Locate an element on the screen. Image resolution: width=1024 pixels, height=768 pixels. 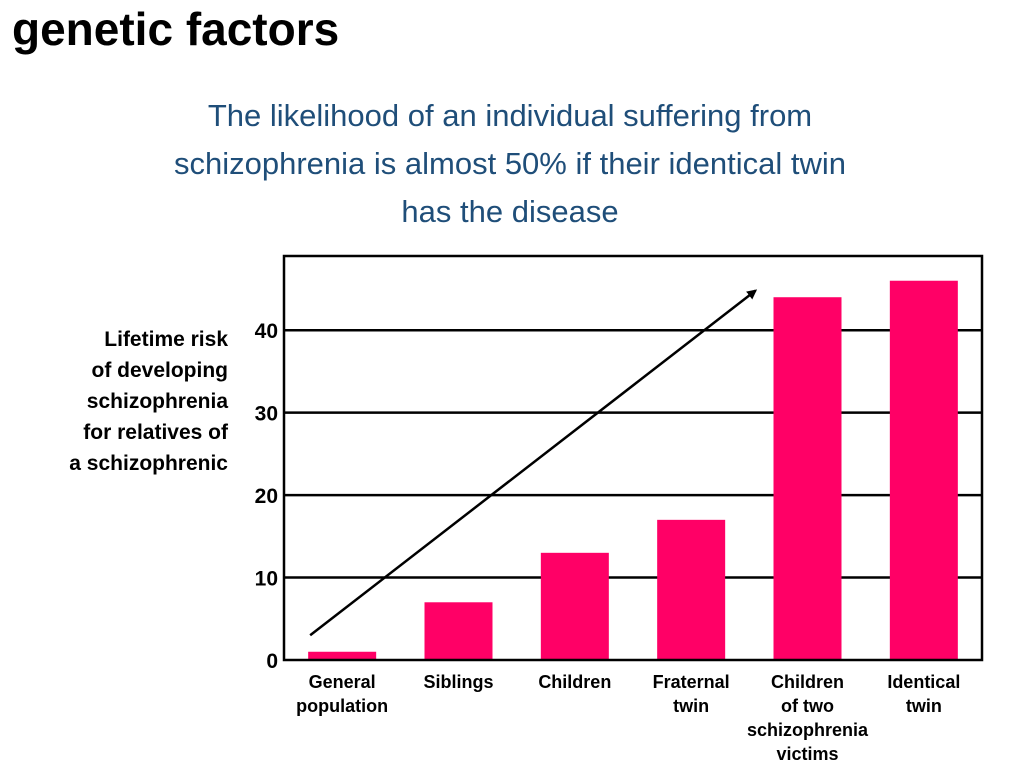
x-tick-label: Children of two schizophrenia victims is located at coordinates (808, 718).